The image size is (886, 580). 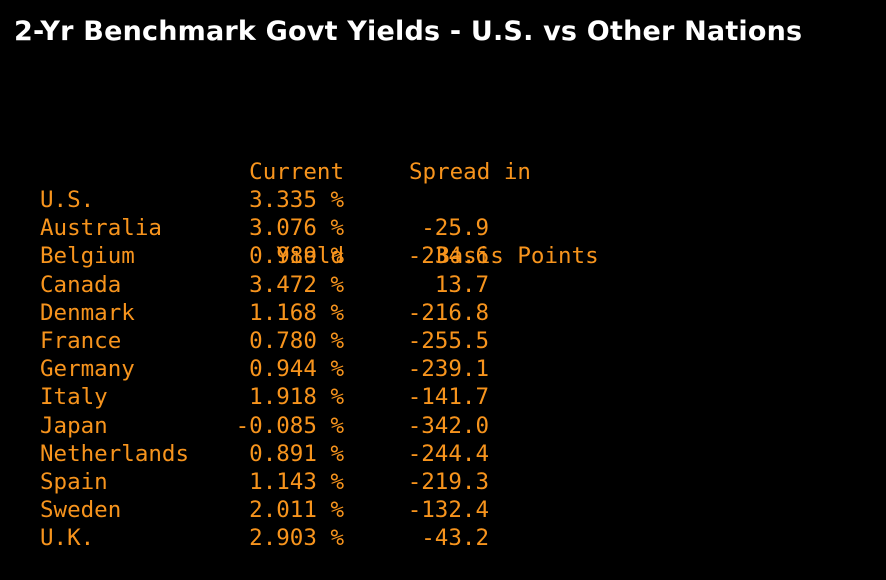 What do you see at coordinates (74, 425) in the screenshot?
I see `country-name: Japan` at bounding box center [74, 425].